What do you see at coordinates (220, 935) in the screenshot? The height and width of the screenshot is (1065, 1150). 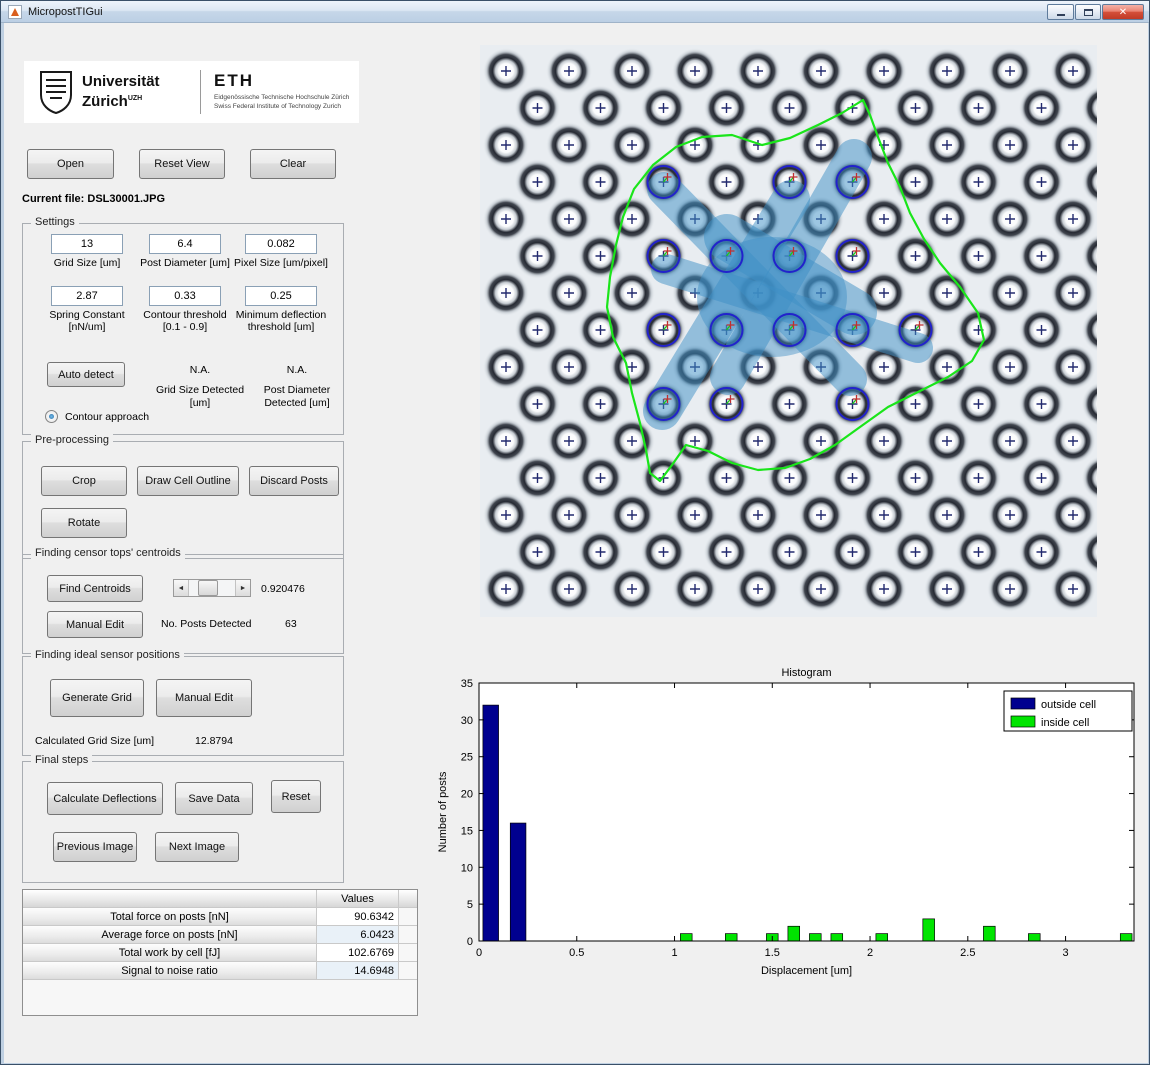 I see `table-row: Average force on posts [nN] 6.0423` at bounding box center [220, 935].